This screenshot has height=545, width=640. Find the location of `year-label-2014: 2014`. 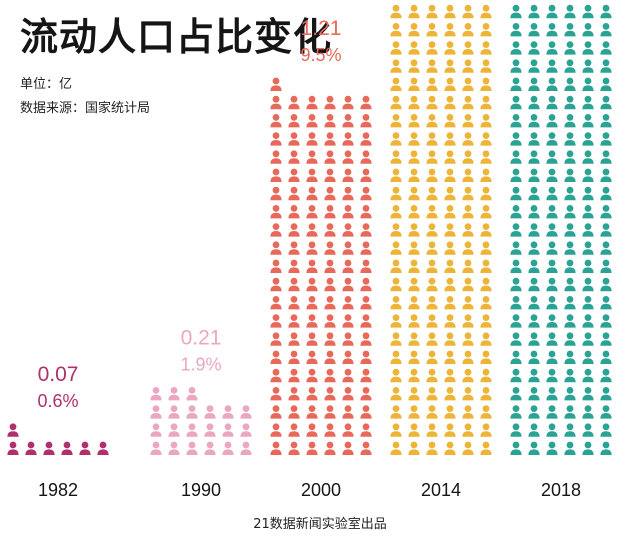

year-label-2014: 2014 is located at coordinates (441, 490).